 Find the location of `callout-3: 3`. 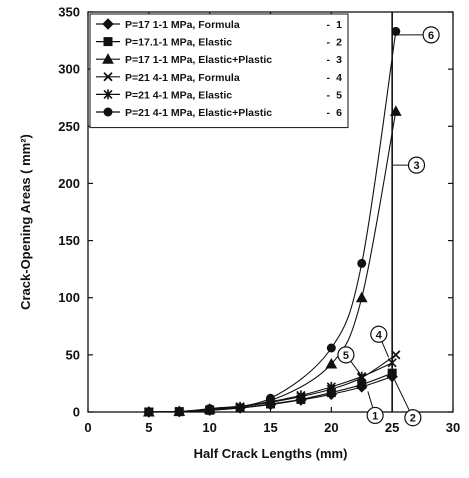

callout-3: 3 is located at coordinates (409, 165).